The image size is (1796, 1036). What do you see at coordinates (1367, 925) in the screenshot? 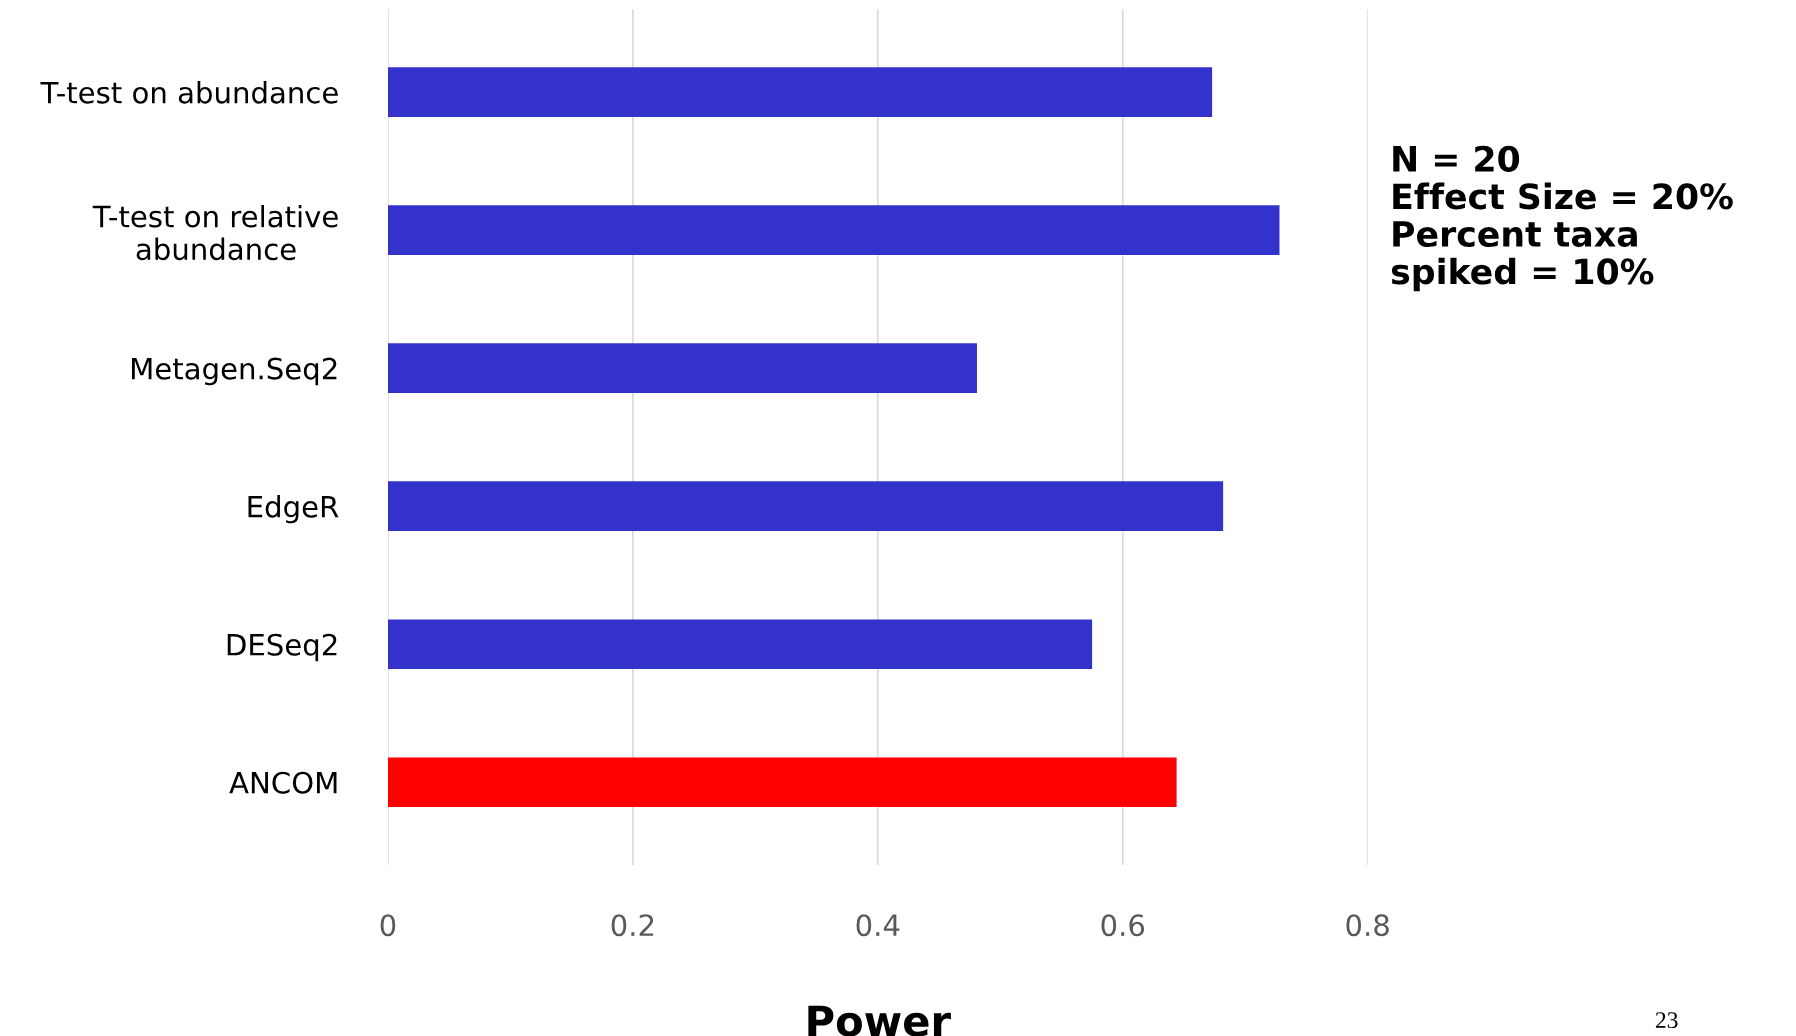
I see `x-tick-label: 0.8` at bounding box center [1367, 925].